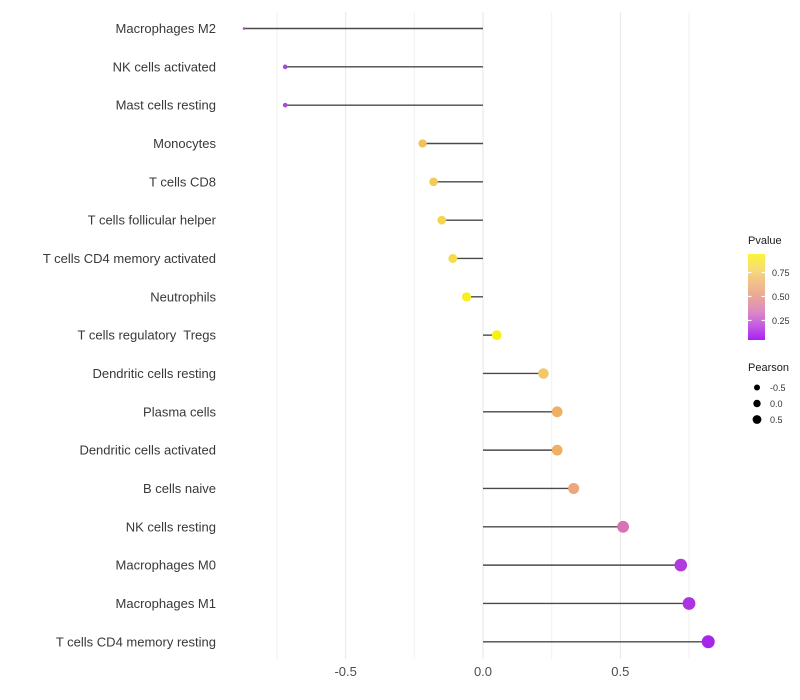 This screenshot has width=800, height=700. What do you see at coordinates (781, 273) in the screenshot?
I see `colorbar-tick-label: 0.75` at bounding box center [781, 273].